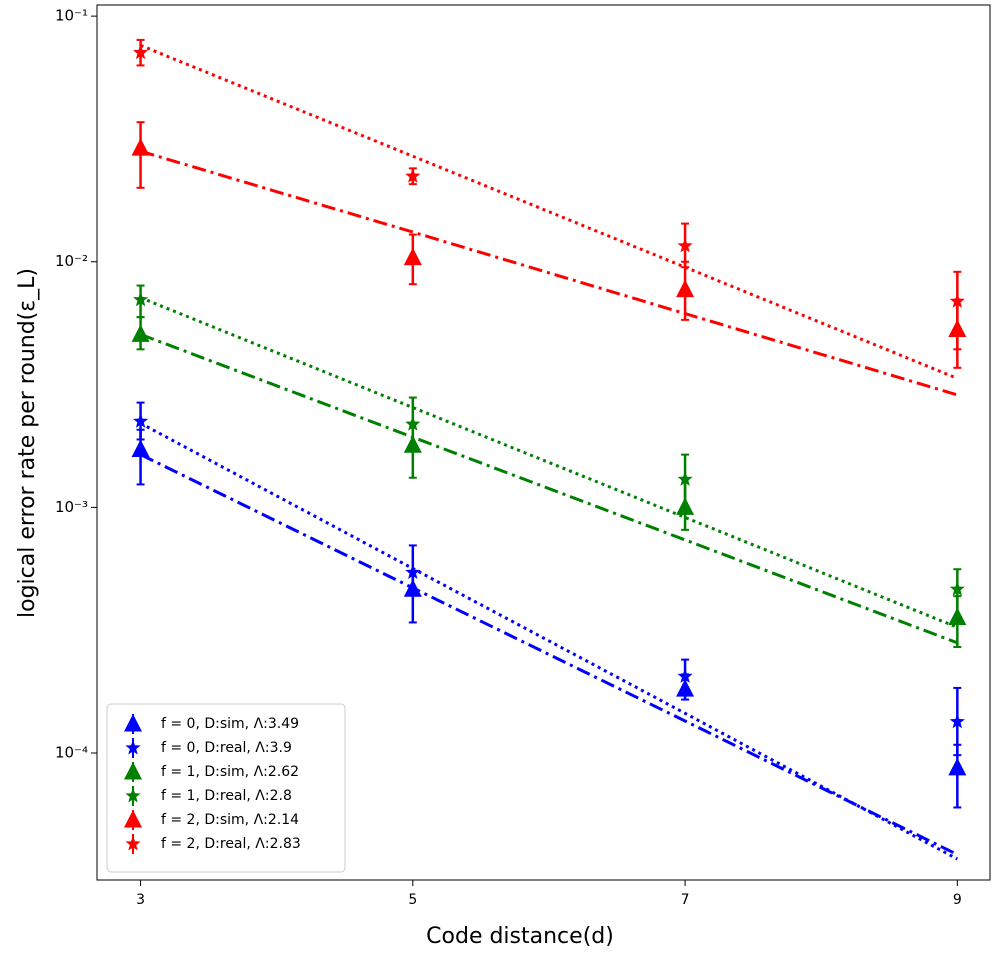 The width and height of the screenshot is (997, 955). I want to click on y-tick-label: 10⁻³, so click(71, 507).